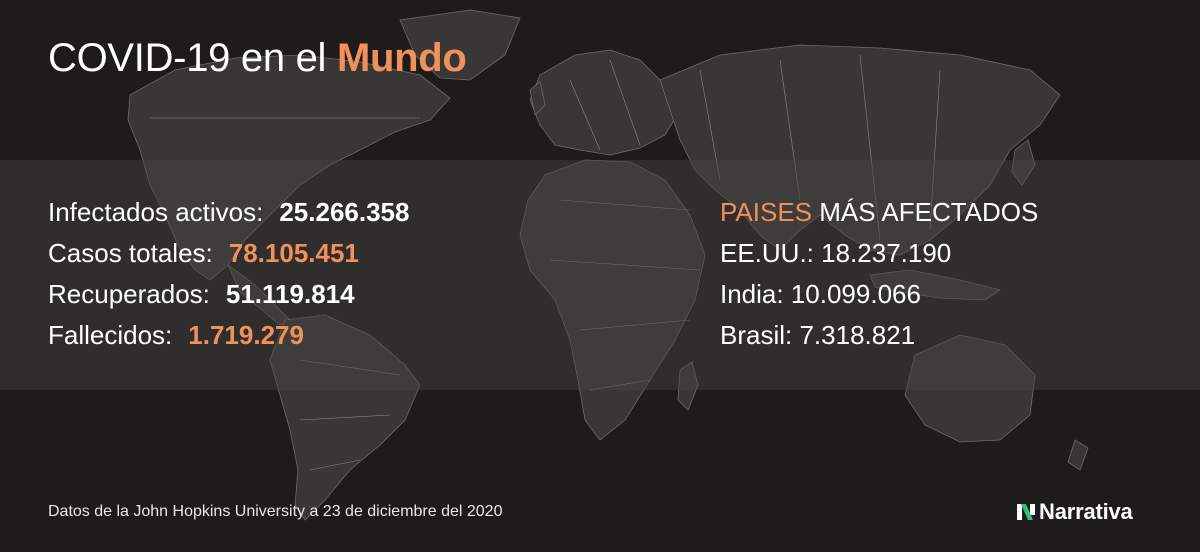 The width and height of the screenshot is (1200, 552). What do you see at coordinates (290, 294) in the screenshot?
I see `stat-value: 51.119.814` at bounding box center [290, 294].